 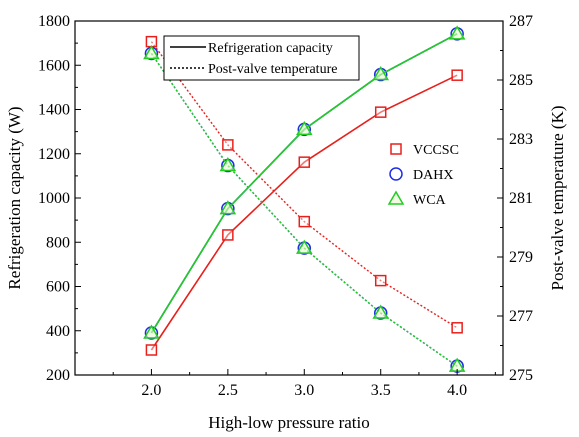 I want to click on legend-capacity-label: Refrigeration capacity, so click(x=270, y=48).